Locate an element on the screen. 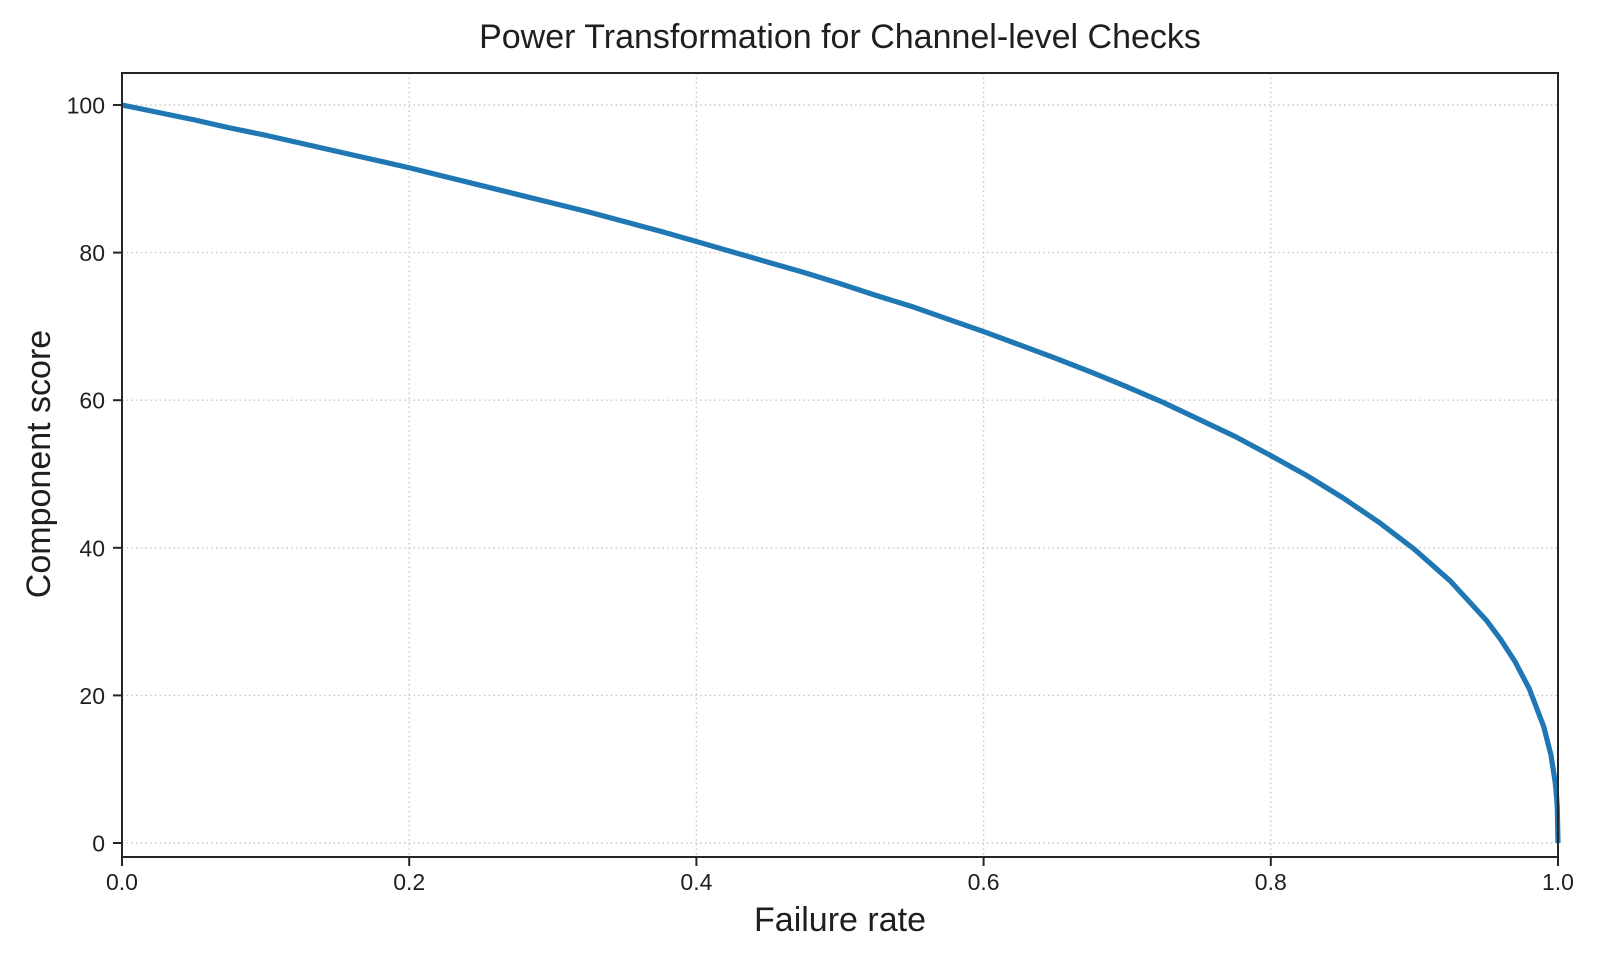  x-tick-label: 0.8 is located at coordinates (1271, 882).